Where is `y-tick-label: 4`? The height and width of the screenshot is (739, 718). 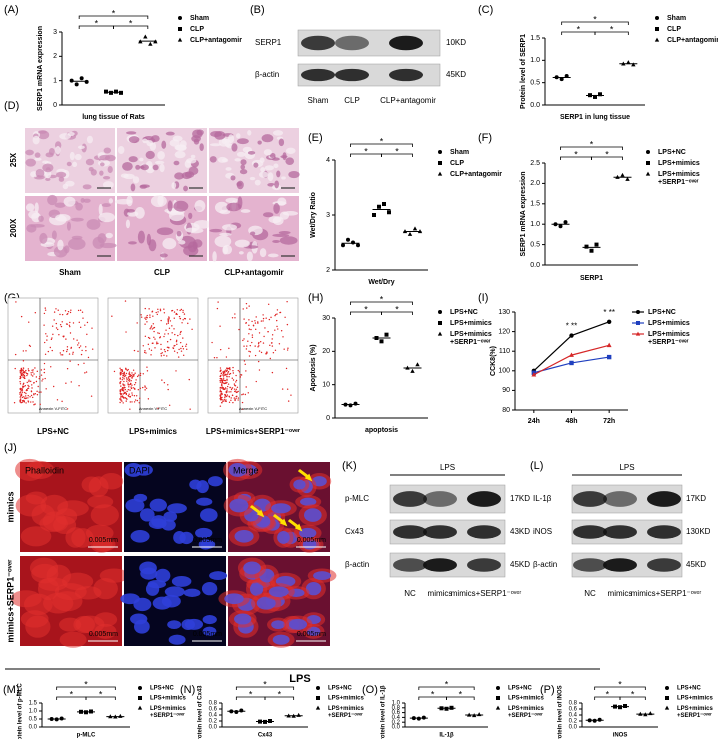 y-tick-label: 4 is located at coordinates (328, 160).